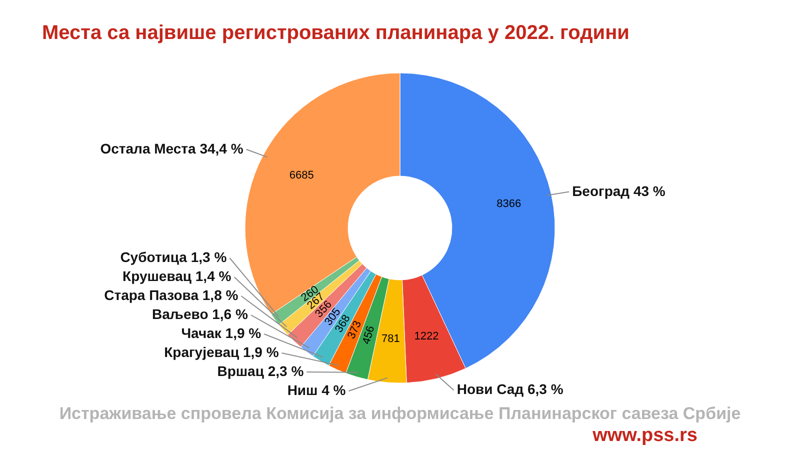  What do you see at coordinates (171, 295) in the screenshot?
I see `slice-label: Стара Пазова 1,8 %` at bounding box center [171, 295].